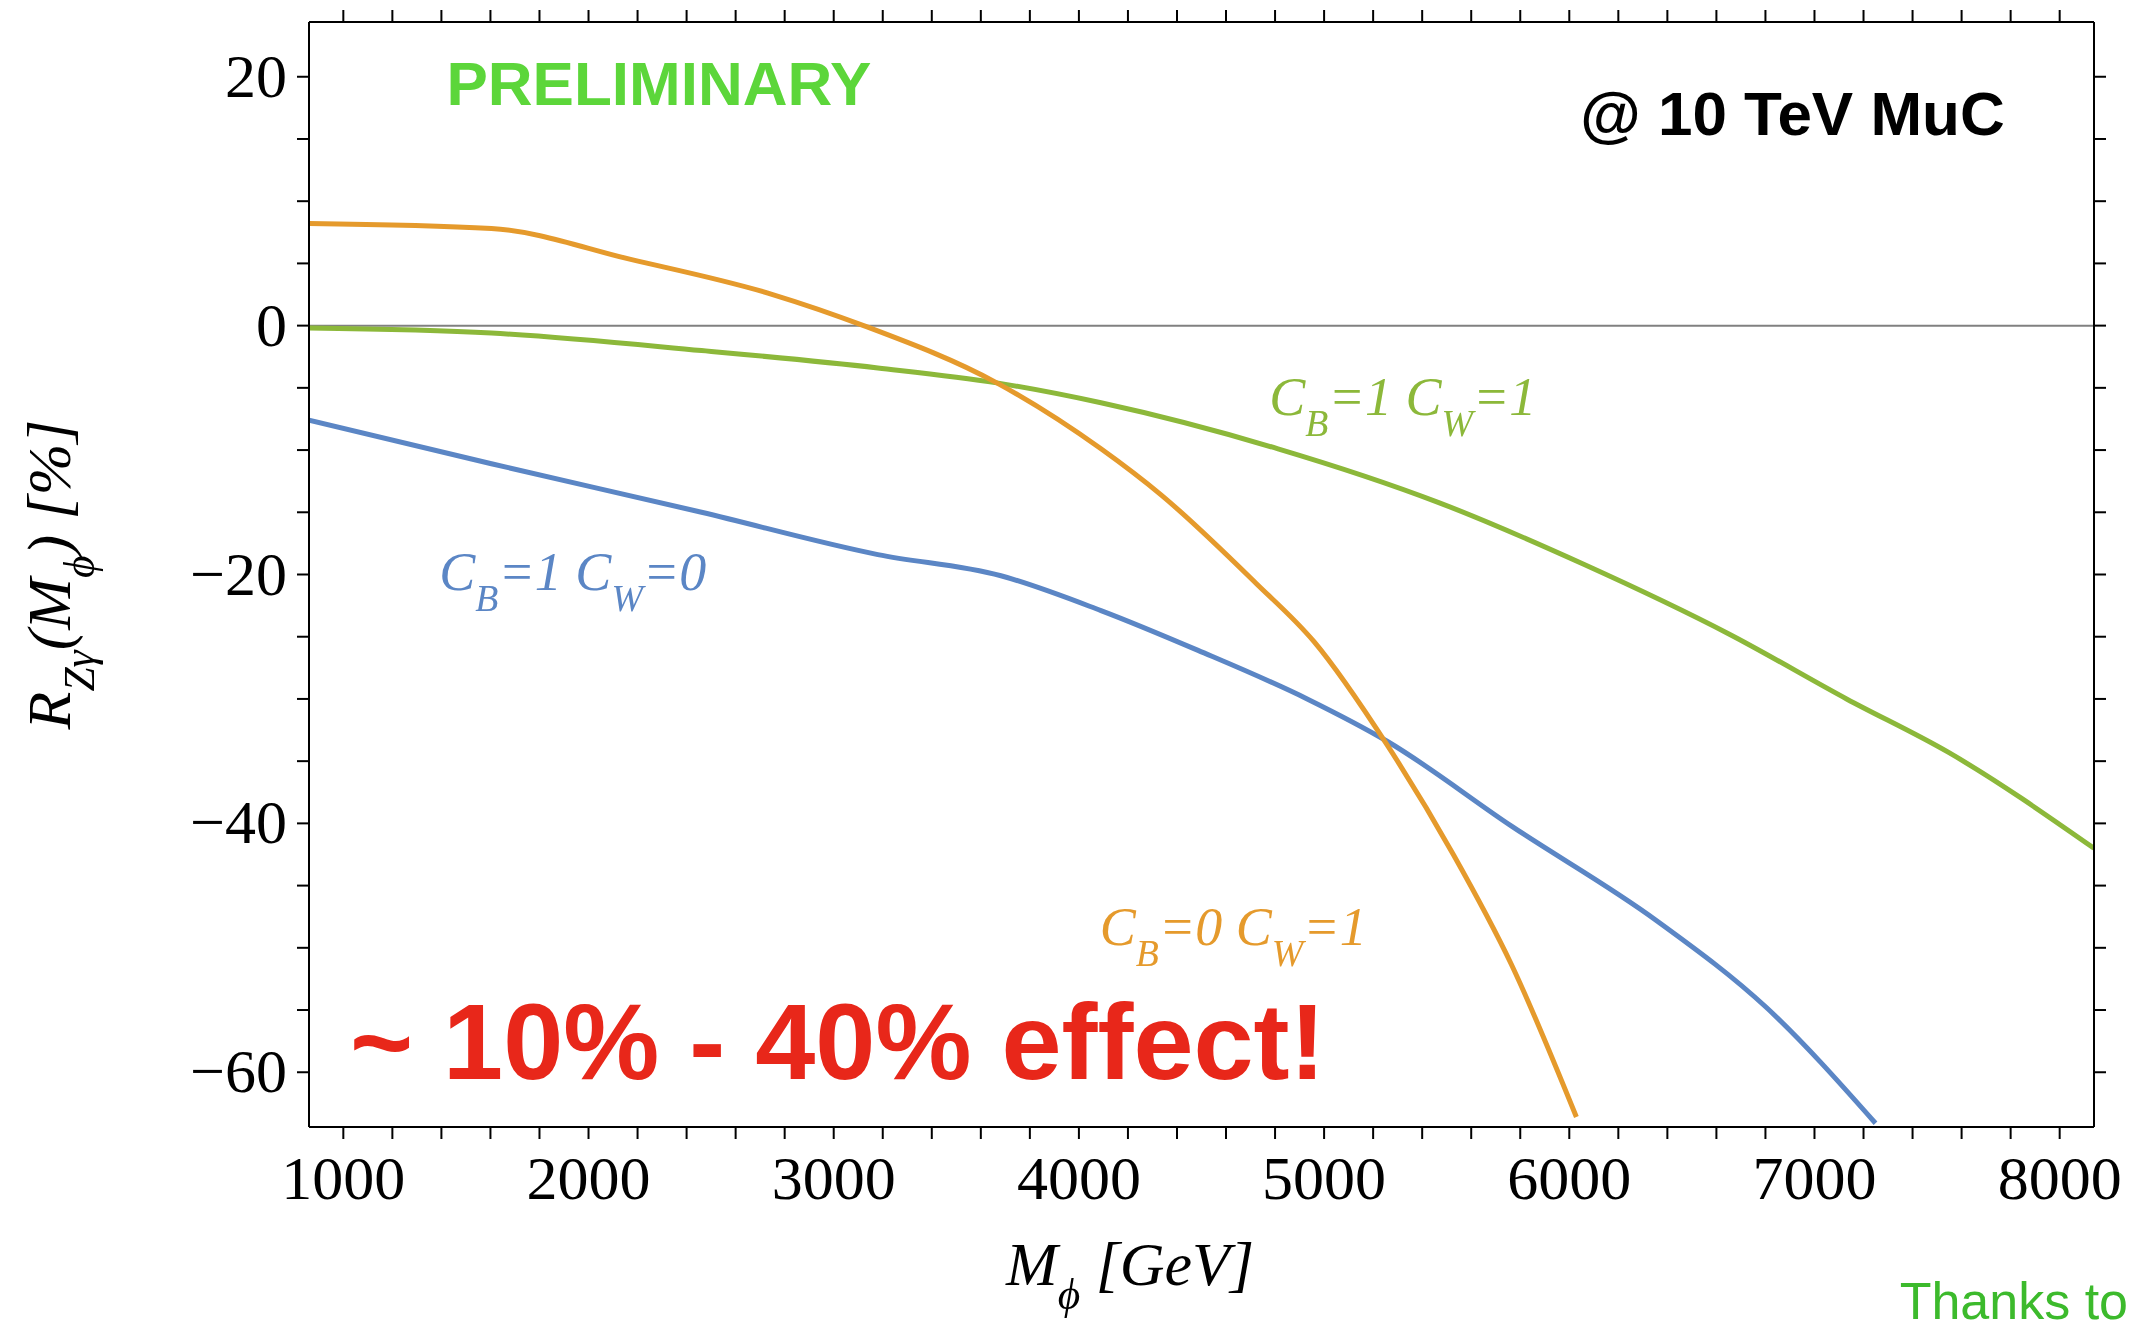  Describe the element at coordinates (1130, 1274) in the screenshot. I see `x-axis-title: M$_{ϕ}$ [GeV]` at that location.